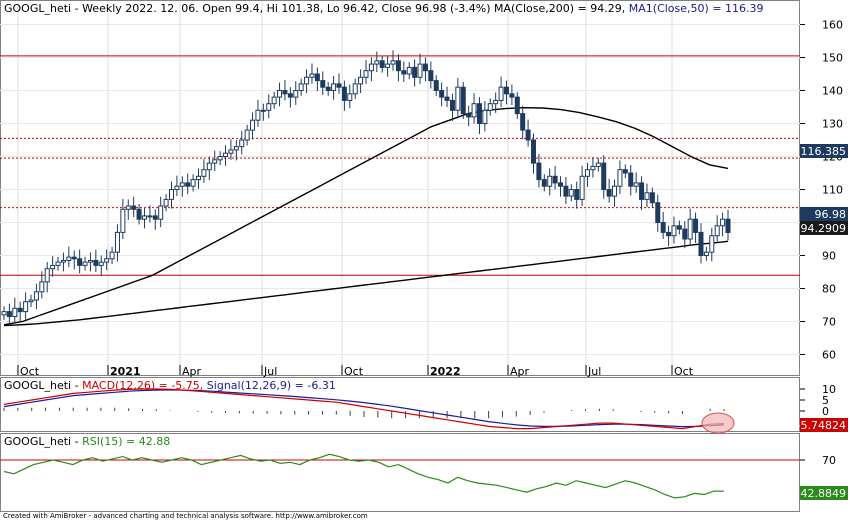 This screenshot has height=520, width=850. Describe the element at coordinates (400, 472) in the screenshot. I see `rsi-panel` at that location.